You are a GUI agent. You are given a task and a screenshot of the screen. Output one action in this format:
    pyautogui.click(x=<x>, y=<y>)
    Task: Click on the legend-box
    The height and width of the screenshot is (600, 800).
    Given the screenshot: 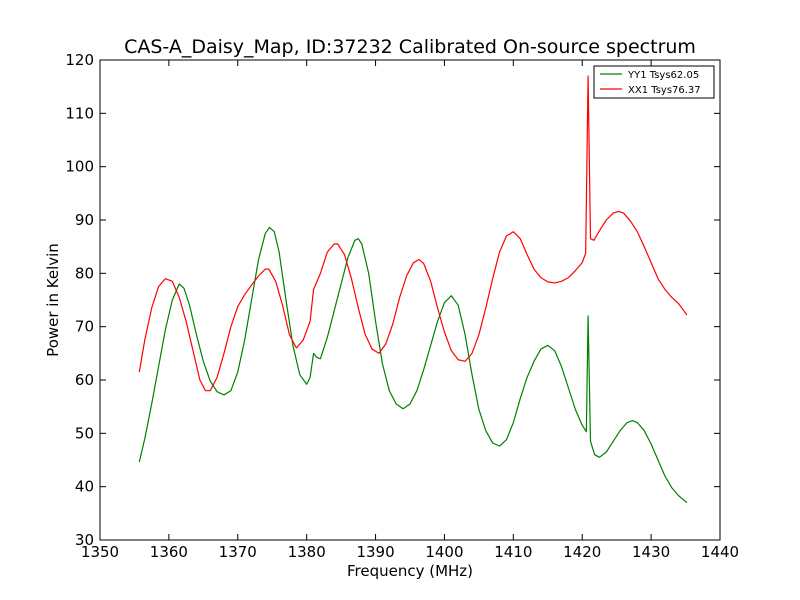 What is the action you would take?
    pyautogui.click(x=654, y=82)
    